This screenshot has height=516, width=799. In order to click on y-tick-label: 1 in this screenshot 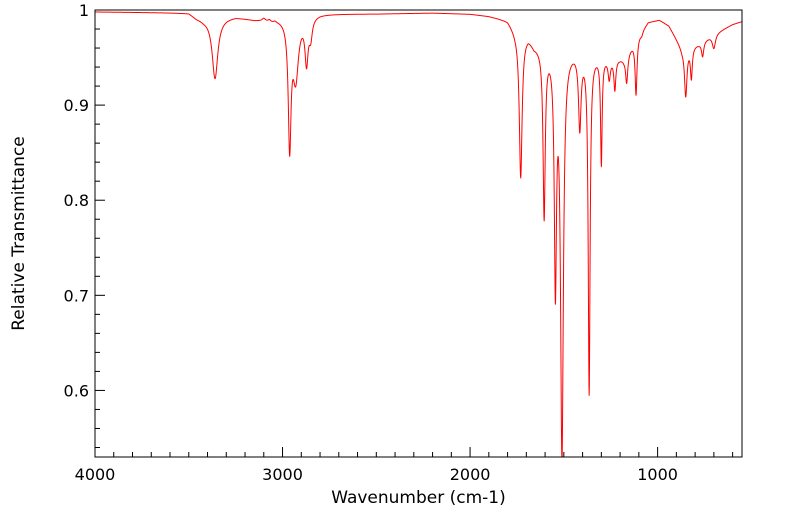, I will do `click(84, 10)`.